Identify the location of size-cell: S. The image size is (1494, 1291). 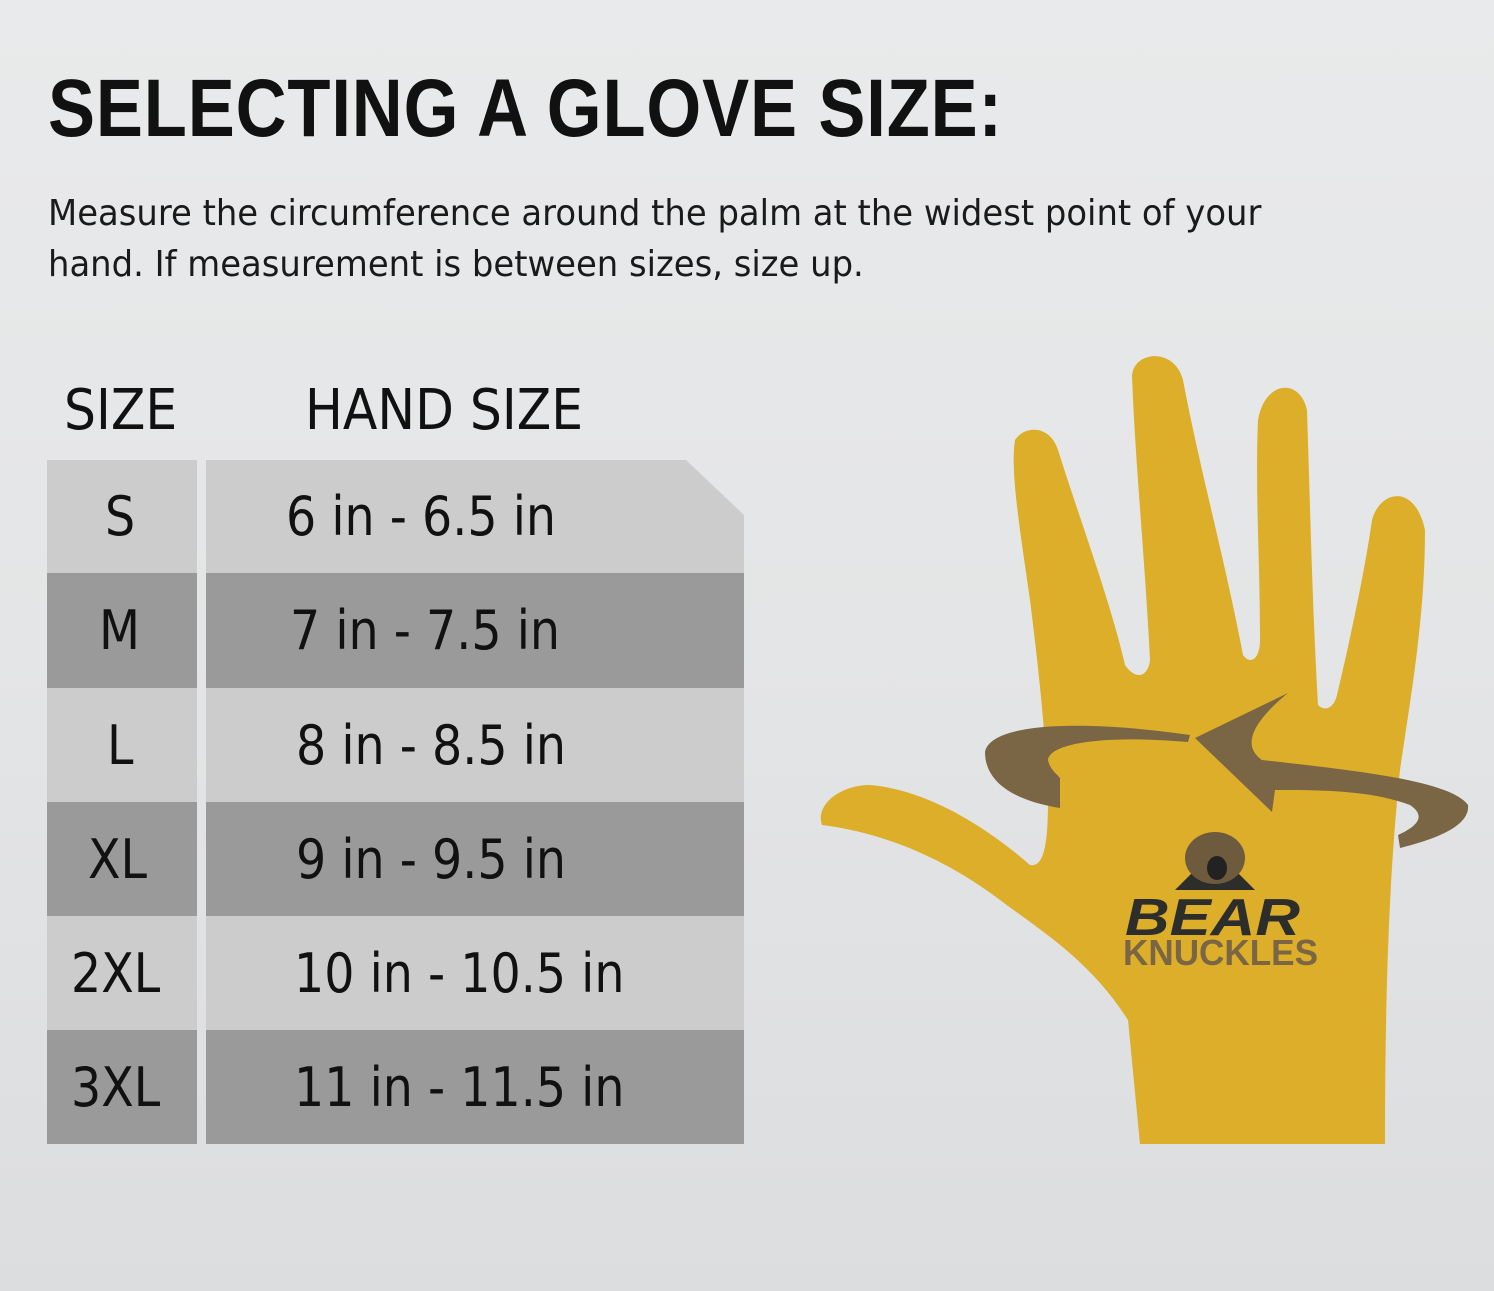
(122, 516).